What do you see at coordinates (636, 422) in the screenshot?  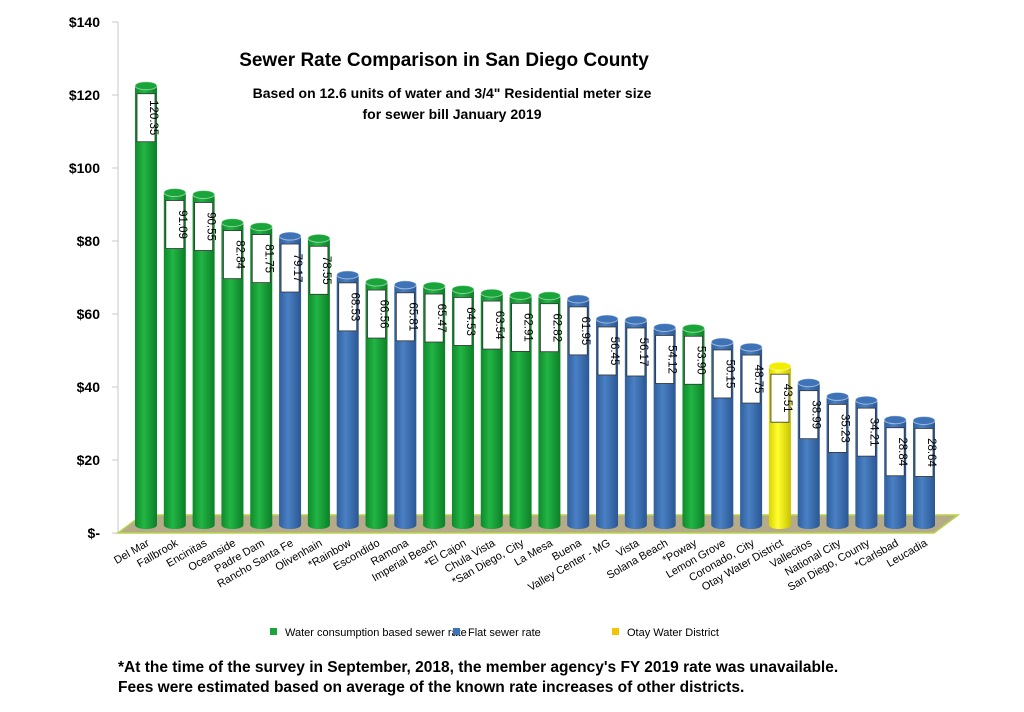 I see `bar-flat: 56.17` at bounding box center [636, 422].